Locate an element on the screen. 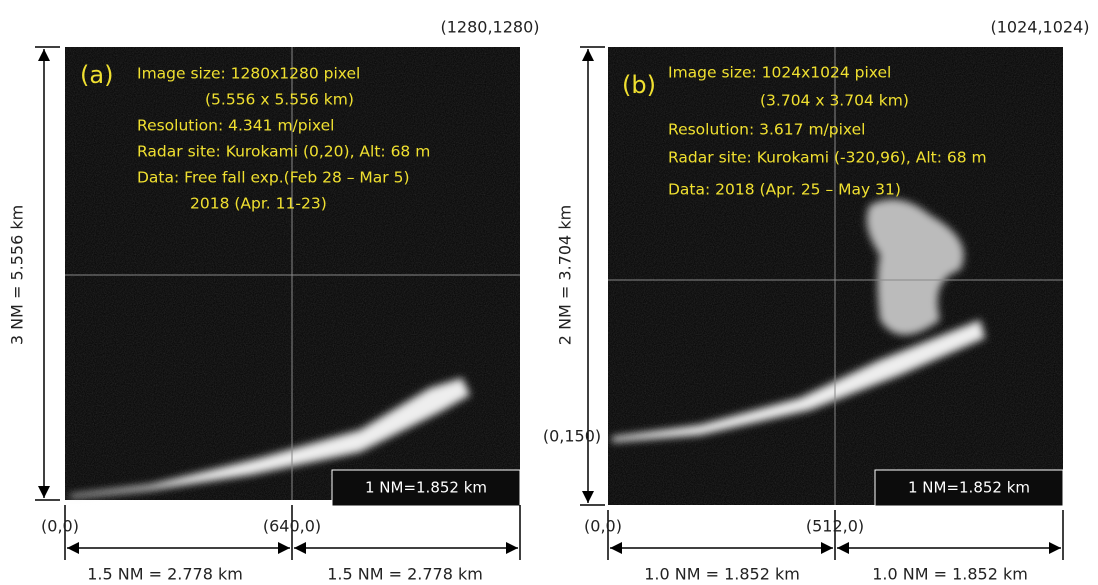 The height and width of the screenshot is (585, 1098). info-line: Resolution: 3.617 m/pixel is located at coordinates (766, 130).